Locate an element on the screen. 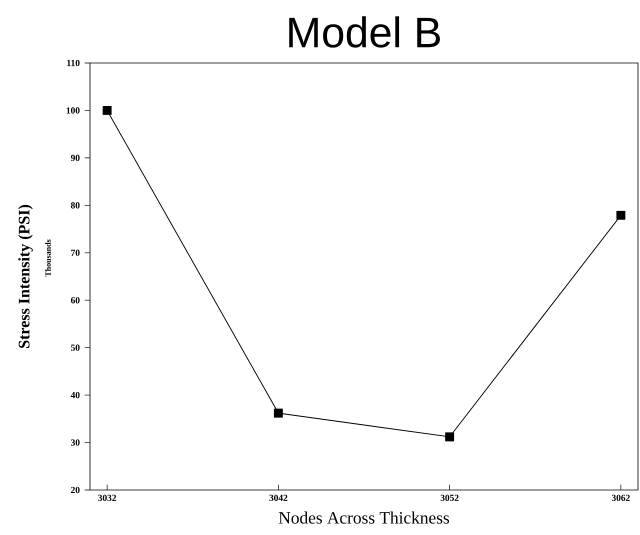 The height and width of the screenshot is (535, 640). y-tick-label: 80 is located at coordinates (75, 205).